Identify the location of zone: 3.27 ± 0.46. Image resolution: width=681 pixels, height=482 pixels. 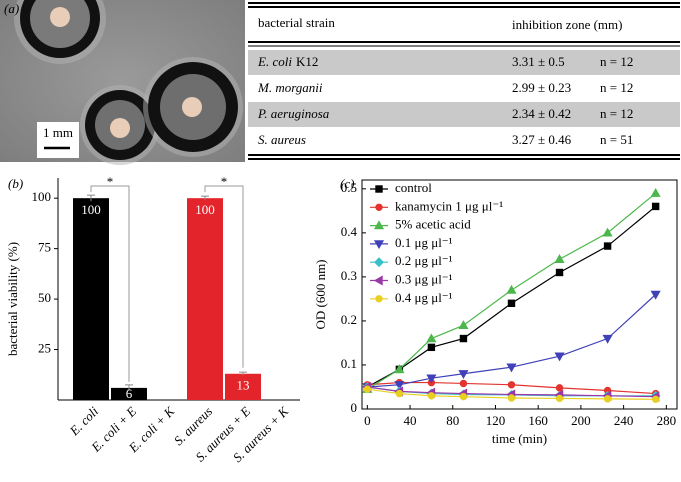
(542, 139).